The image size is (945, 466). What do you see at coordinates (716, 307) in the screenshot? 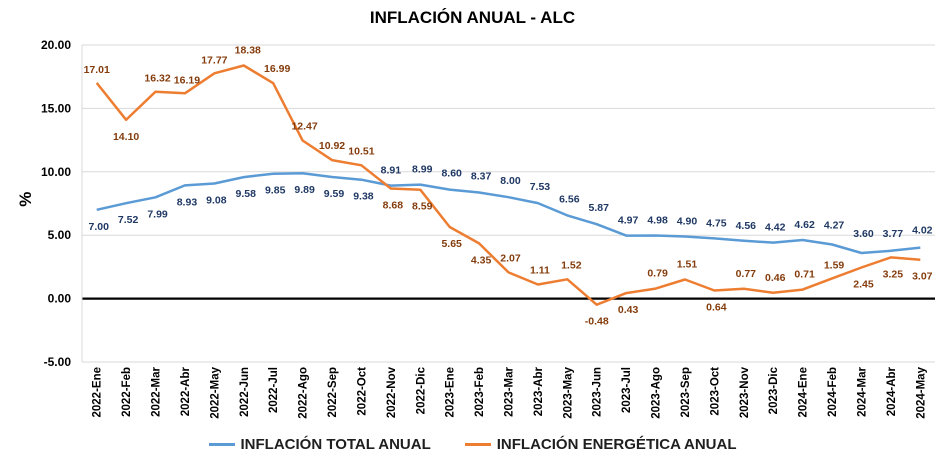
I see `data-label: 0.64` at bounding box center [716, 307].